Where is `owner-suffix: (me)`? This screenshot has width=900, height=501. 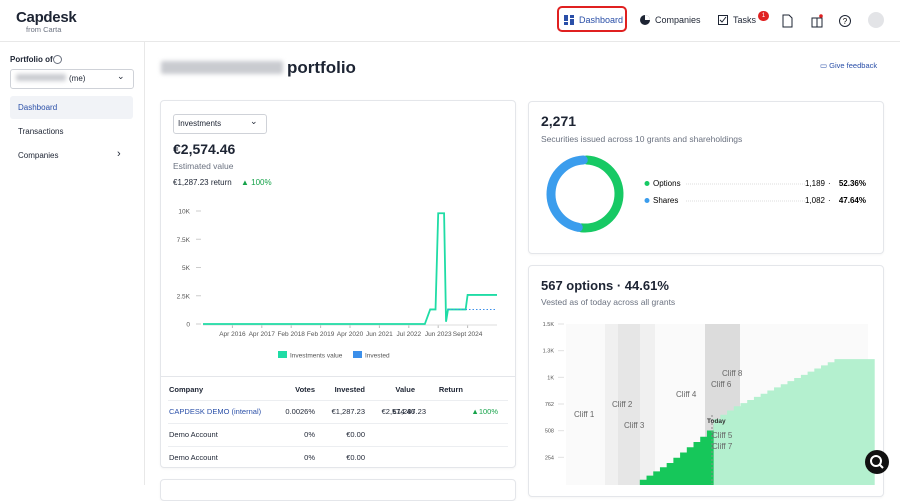
owner-suffix: (me) is located at coordinates (77, 78).